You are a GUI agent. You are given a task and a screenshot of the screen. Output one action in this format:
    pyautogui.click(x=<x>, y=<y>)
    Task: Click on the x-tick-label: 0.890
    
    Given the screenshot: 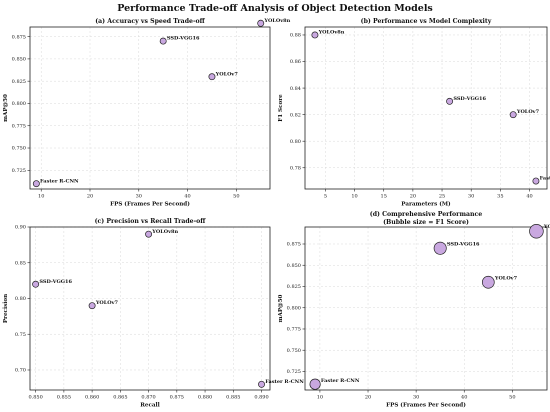 What is the action you would take?
    pyautogui.click(x=261, y=398)
    